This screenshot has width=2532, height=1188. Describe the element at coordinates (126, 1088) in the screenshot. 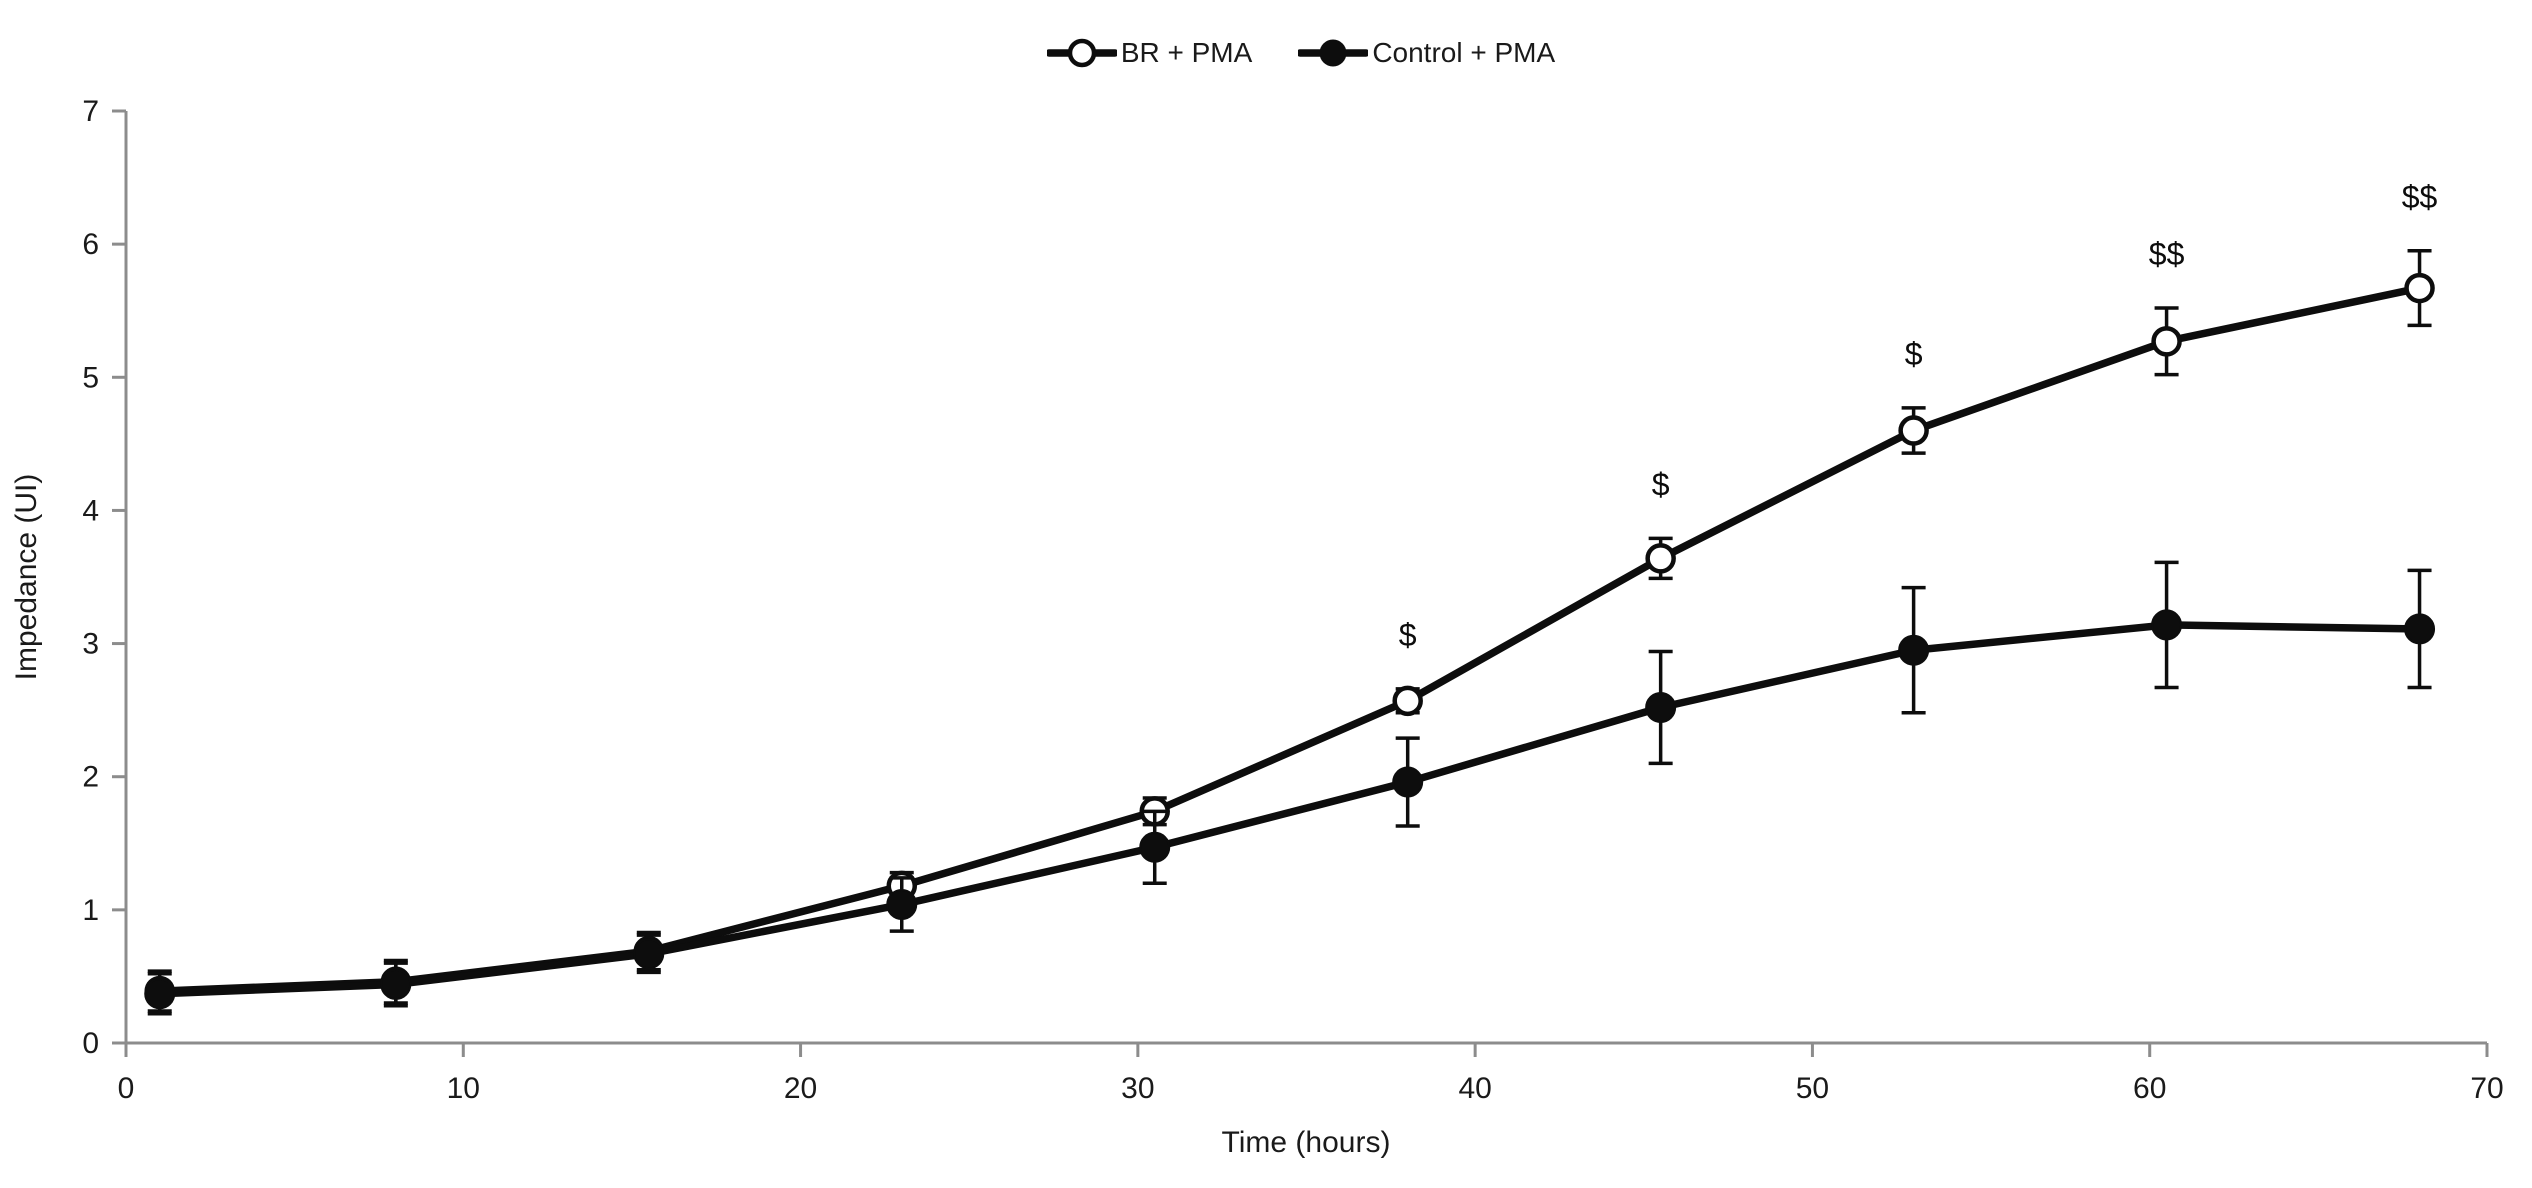

I see `x-tick-label: 0` at that location.